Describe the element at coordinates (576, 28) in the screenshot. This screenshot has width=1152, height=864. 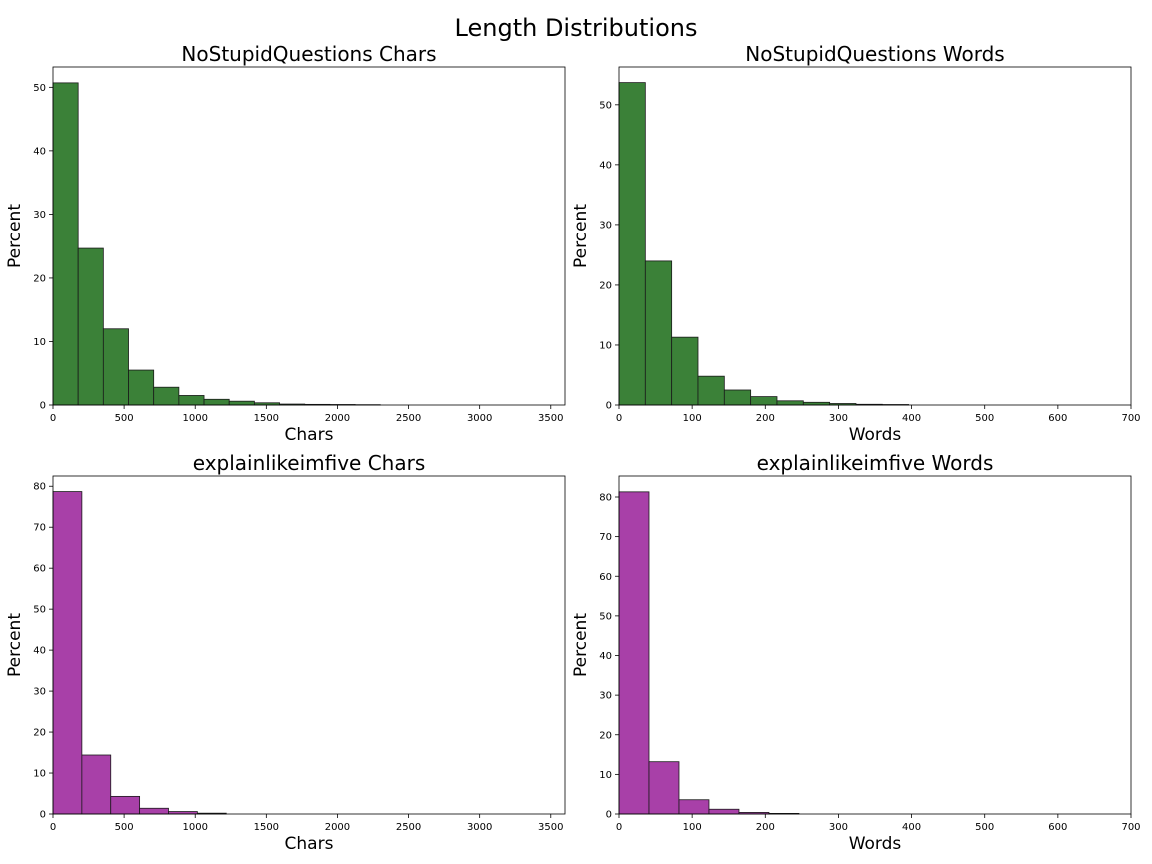
I see `figure-suptitle: Length Distributions` at that location.